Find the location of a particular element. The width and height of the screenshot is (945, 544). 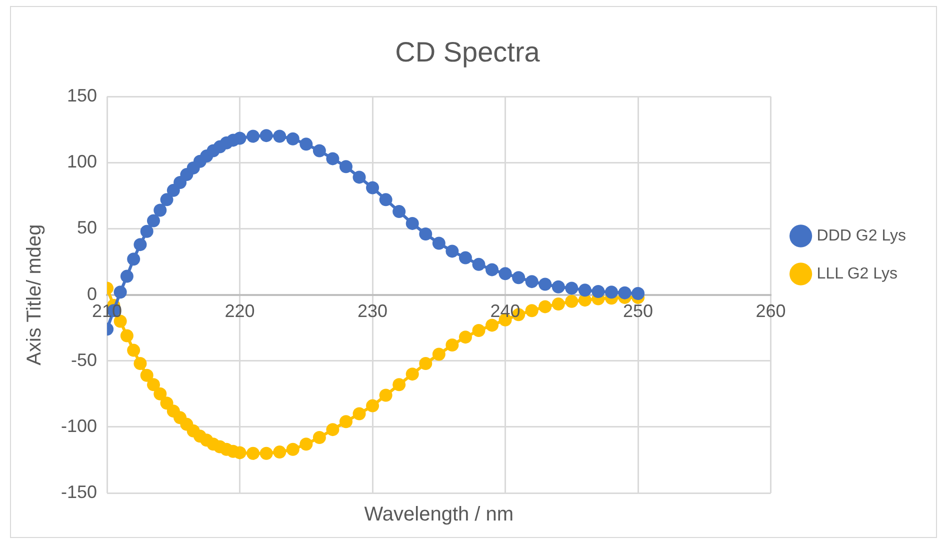

x-tick-label: 260 is located at coordinates (771, 310).